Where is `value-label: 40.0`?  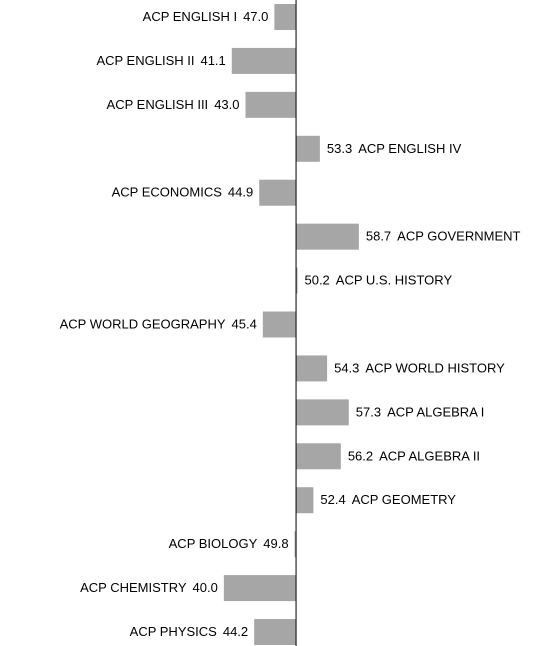 value-label: 40.0 is located at coordinates (205, 588).